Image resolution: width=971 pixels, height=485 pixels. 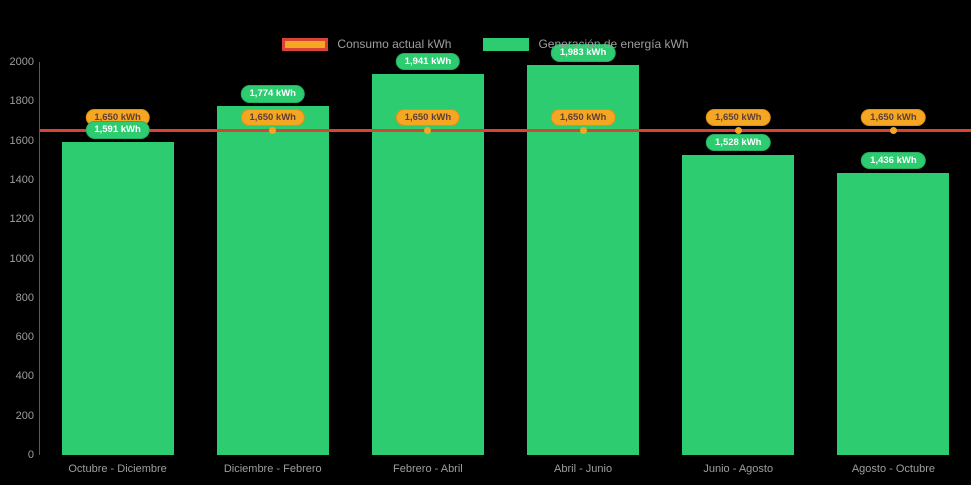 What do you see at coordinates (117, 130) in the screenshot?
I see `bar-value-badge: 1,591 kWh` at bounding box center [117, 130].